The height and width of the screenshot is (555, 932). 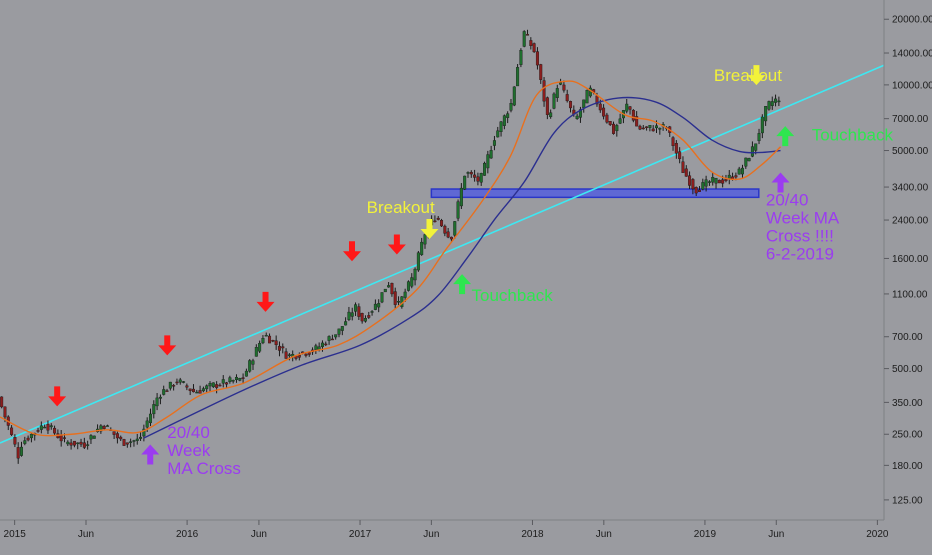 I want to click on annotation-line: 6-2-2019, so click(x=800, y=253).